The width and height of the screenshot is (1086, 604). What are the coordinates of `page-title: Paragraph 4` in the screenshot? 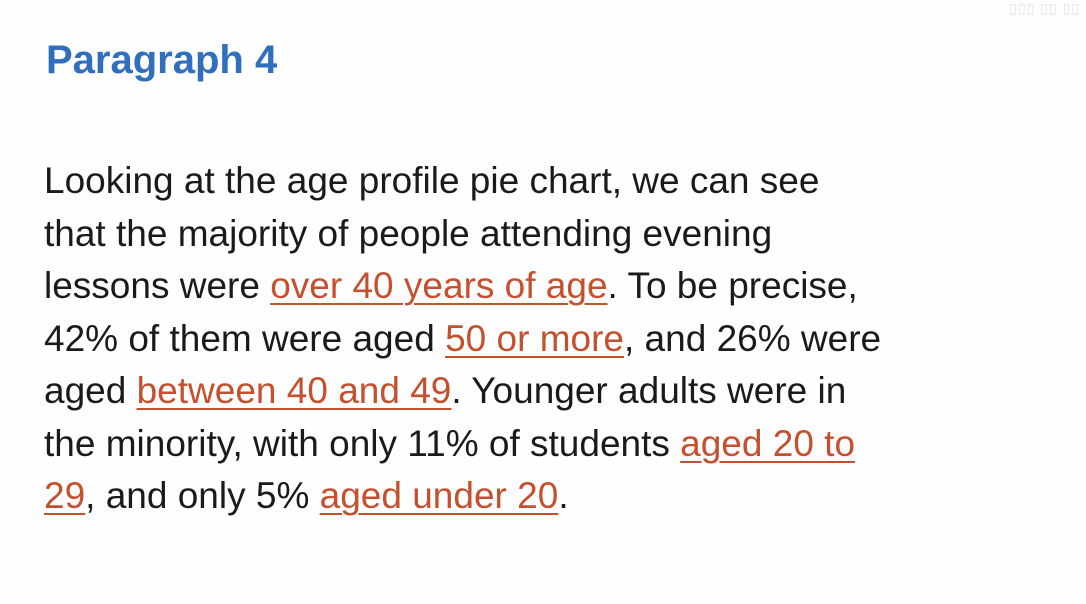 It's located at (162, 60).